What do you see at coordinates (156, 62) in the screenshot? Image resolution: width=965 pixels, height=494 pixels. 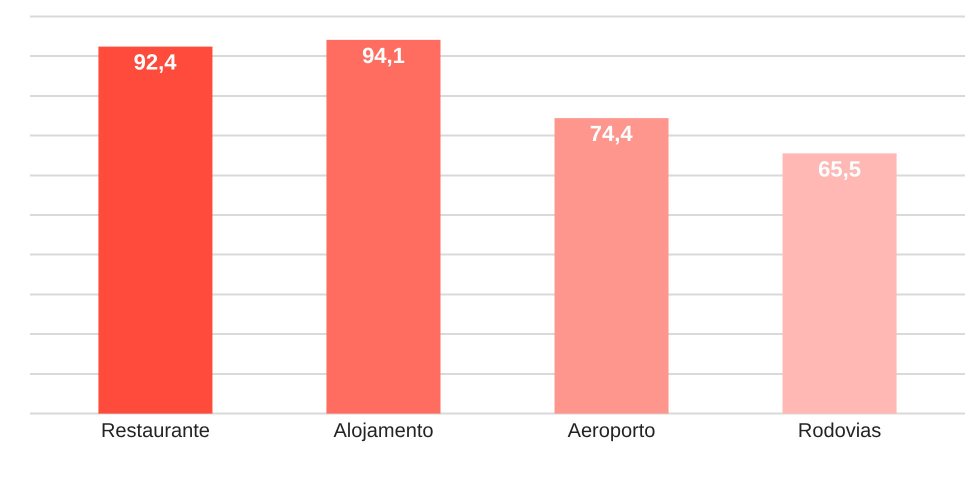 I see `data-label: 92,4` at bounding box center [156, 62].